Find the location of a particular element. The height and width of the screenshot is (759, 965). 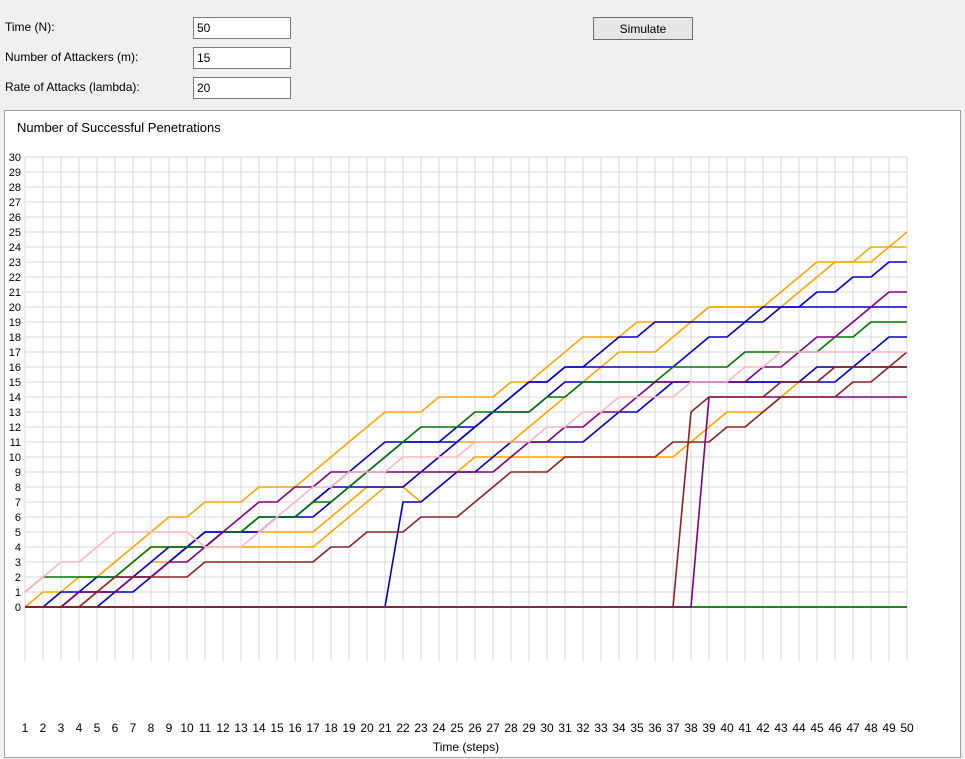

y-tick-label: 1 is located at coordinates (18, 593).